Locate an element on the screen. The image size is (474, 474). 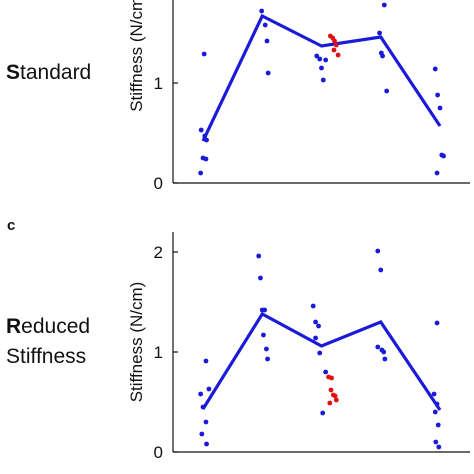
row-label-initial: S is located at coordinates (13, 72).